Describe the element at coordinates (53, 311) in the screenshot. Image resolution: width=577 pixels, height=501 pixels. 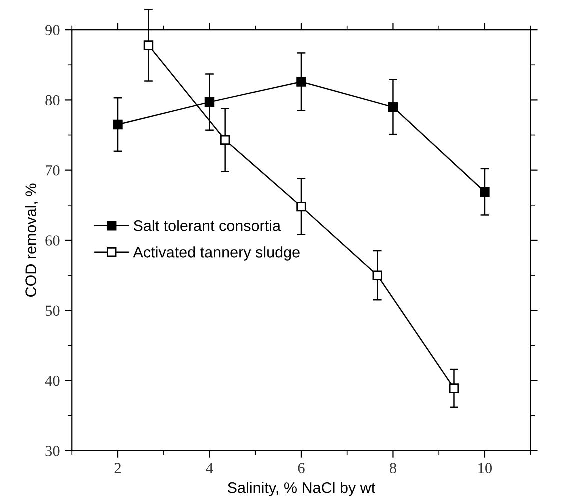
I see `y-tick-label: 50` at that location.